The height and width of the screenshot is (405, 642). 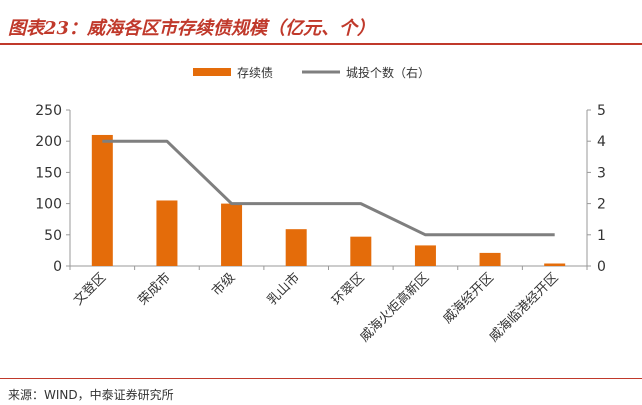 What do you see at coordinates (212, 72) in the screenshot?
I see `legend-swatch-bar` at bounding box center [212, 72].